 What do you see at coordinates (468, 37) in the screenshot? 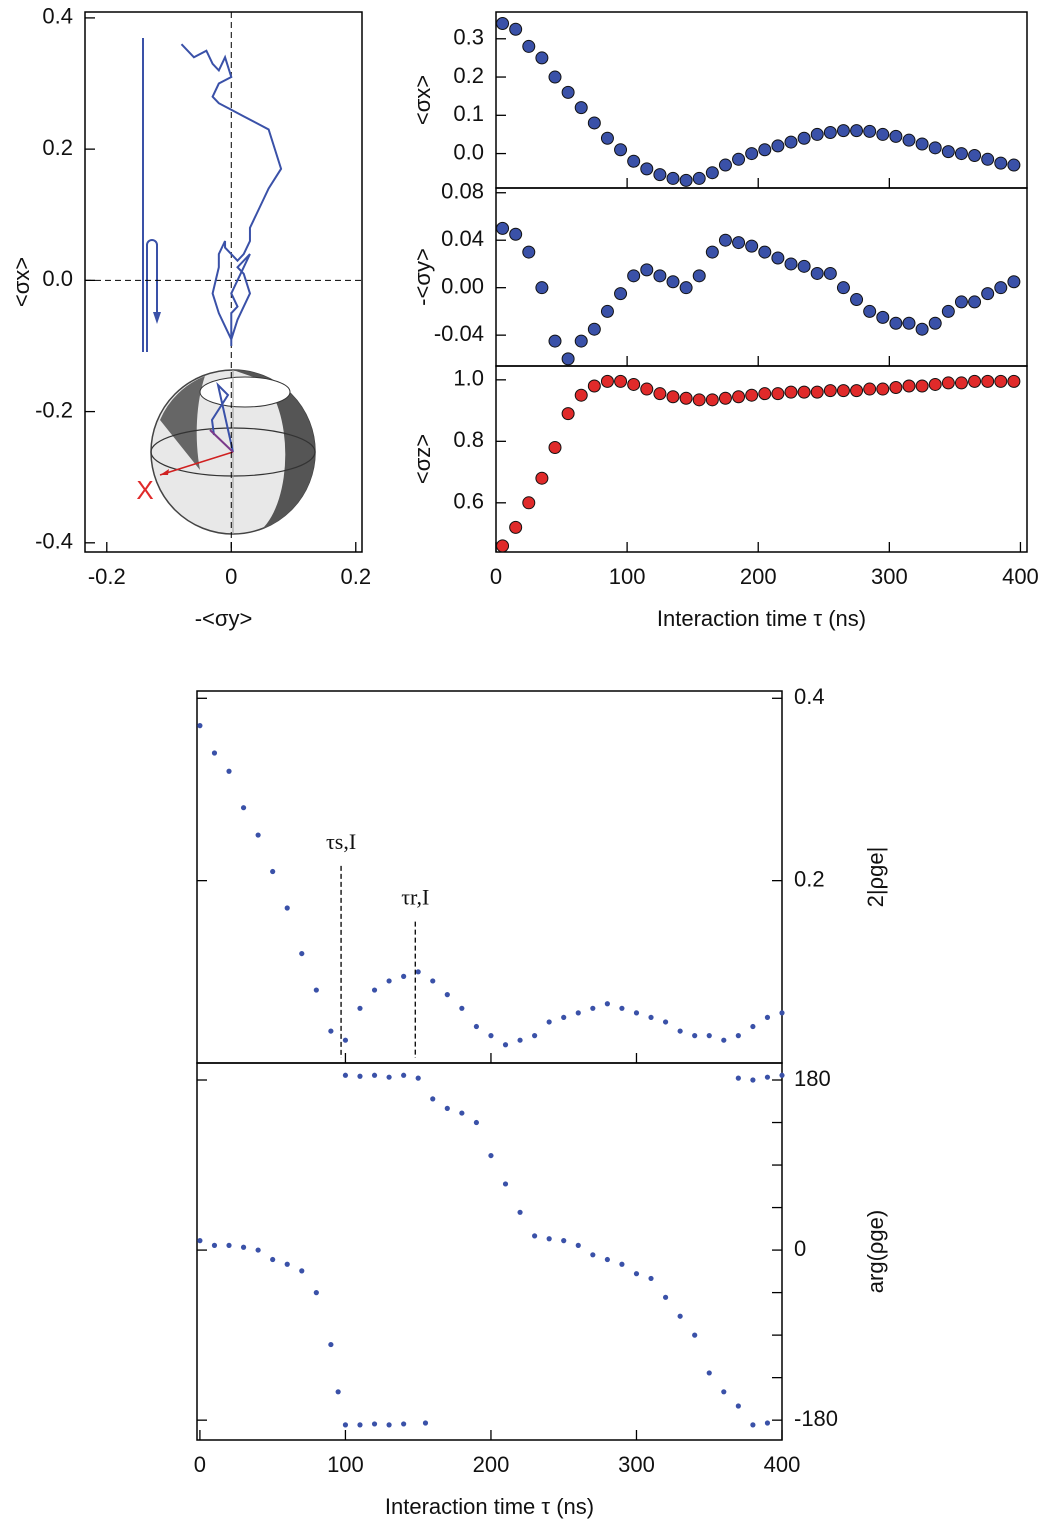
I see `y-tick-label: 0.3` at bounding box center [468, 37].